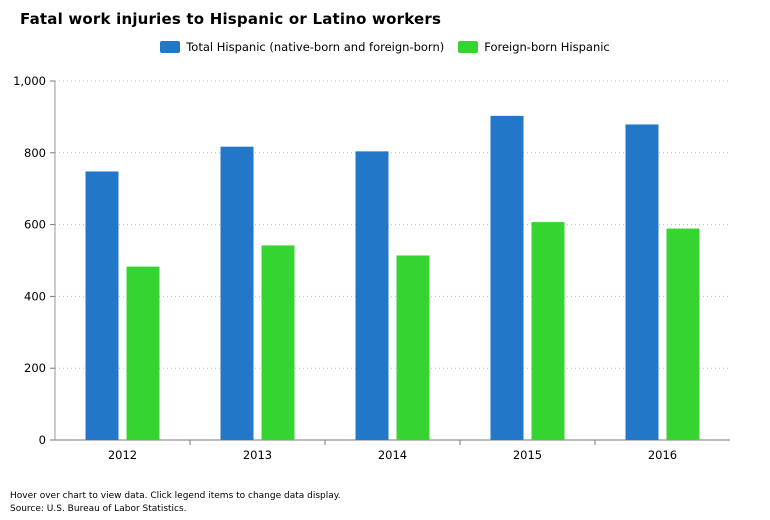 This screenshot has height=520, width=770. Describe the element at coordinates (98, 509) in the screenshot. I see `footer-source: Source: U.S. Bureau of Labor Statistics.` at that location.